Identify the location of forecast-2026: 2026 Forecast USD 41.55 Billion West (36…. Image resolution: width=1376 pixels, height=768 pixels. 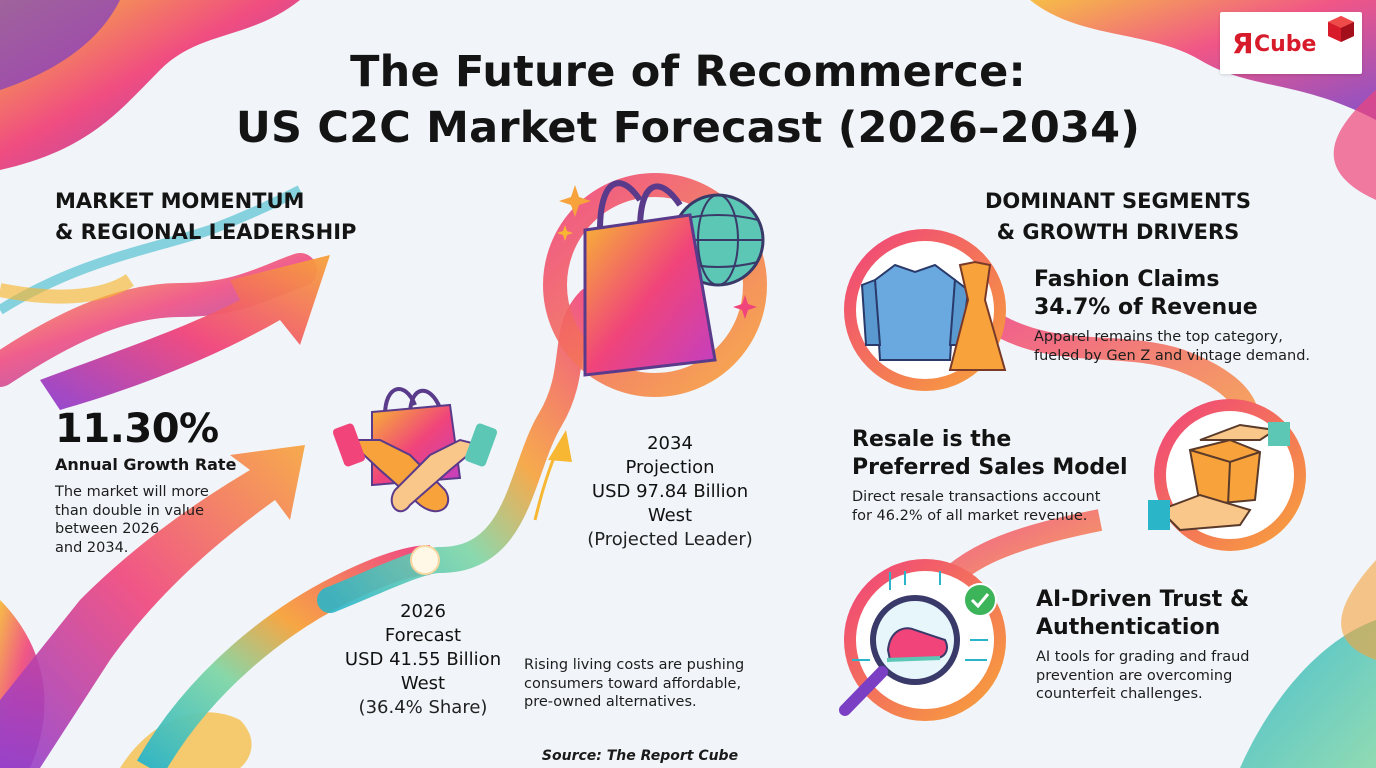
(423, 660).